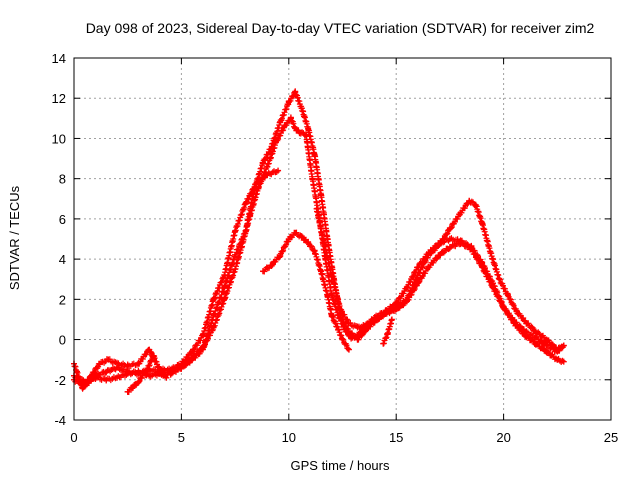  I want to click on x-axis-label: GPS time / hours, so click(340, 465).